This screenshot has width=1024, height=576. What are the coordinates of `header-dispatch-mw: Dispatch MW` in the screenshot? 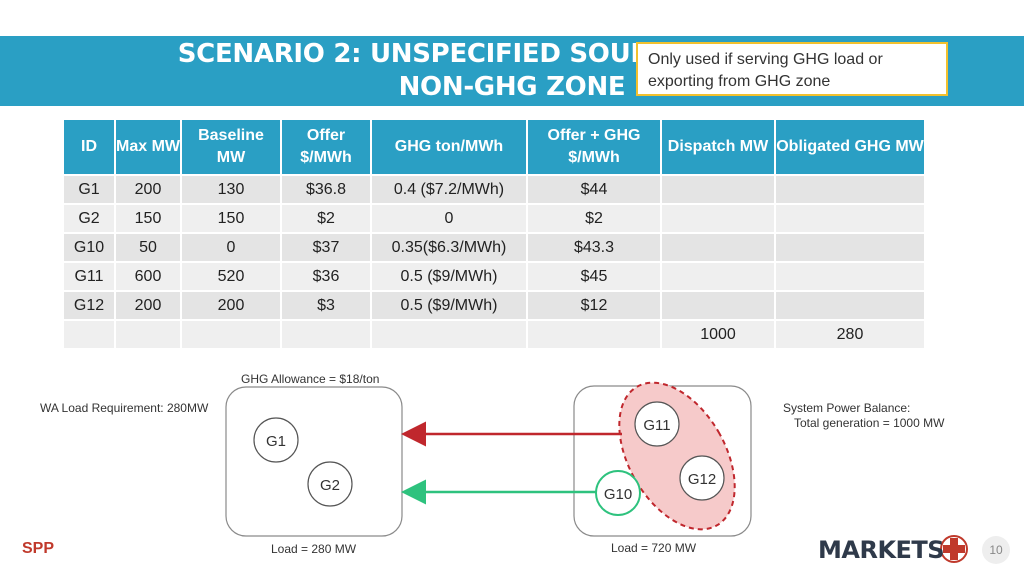 It's located at (718, 147).